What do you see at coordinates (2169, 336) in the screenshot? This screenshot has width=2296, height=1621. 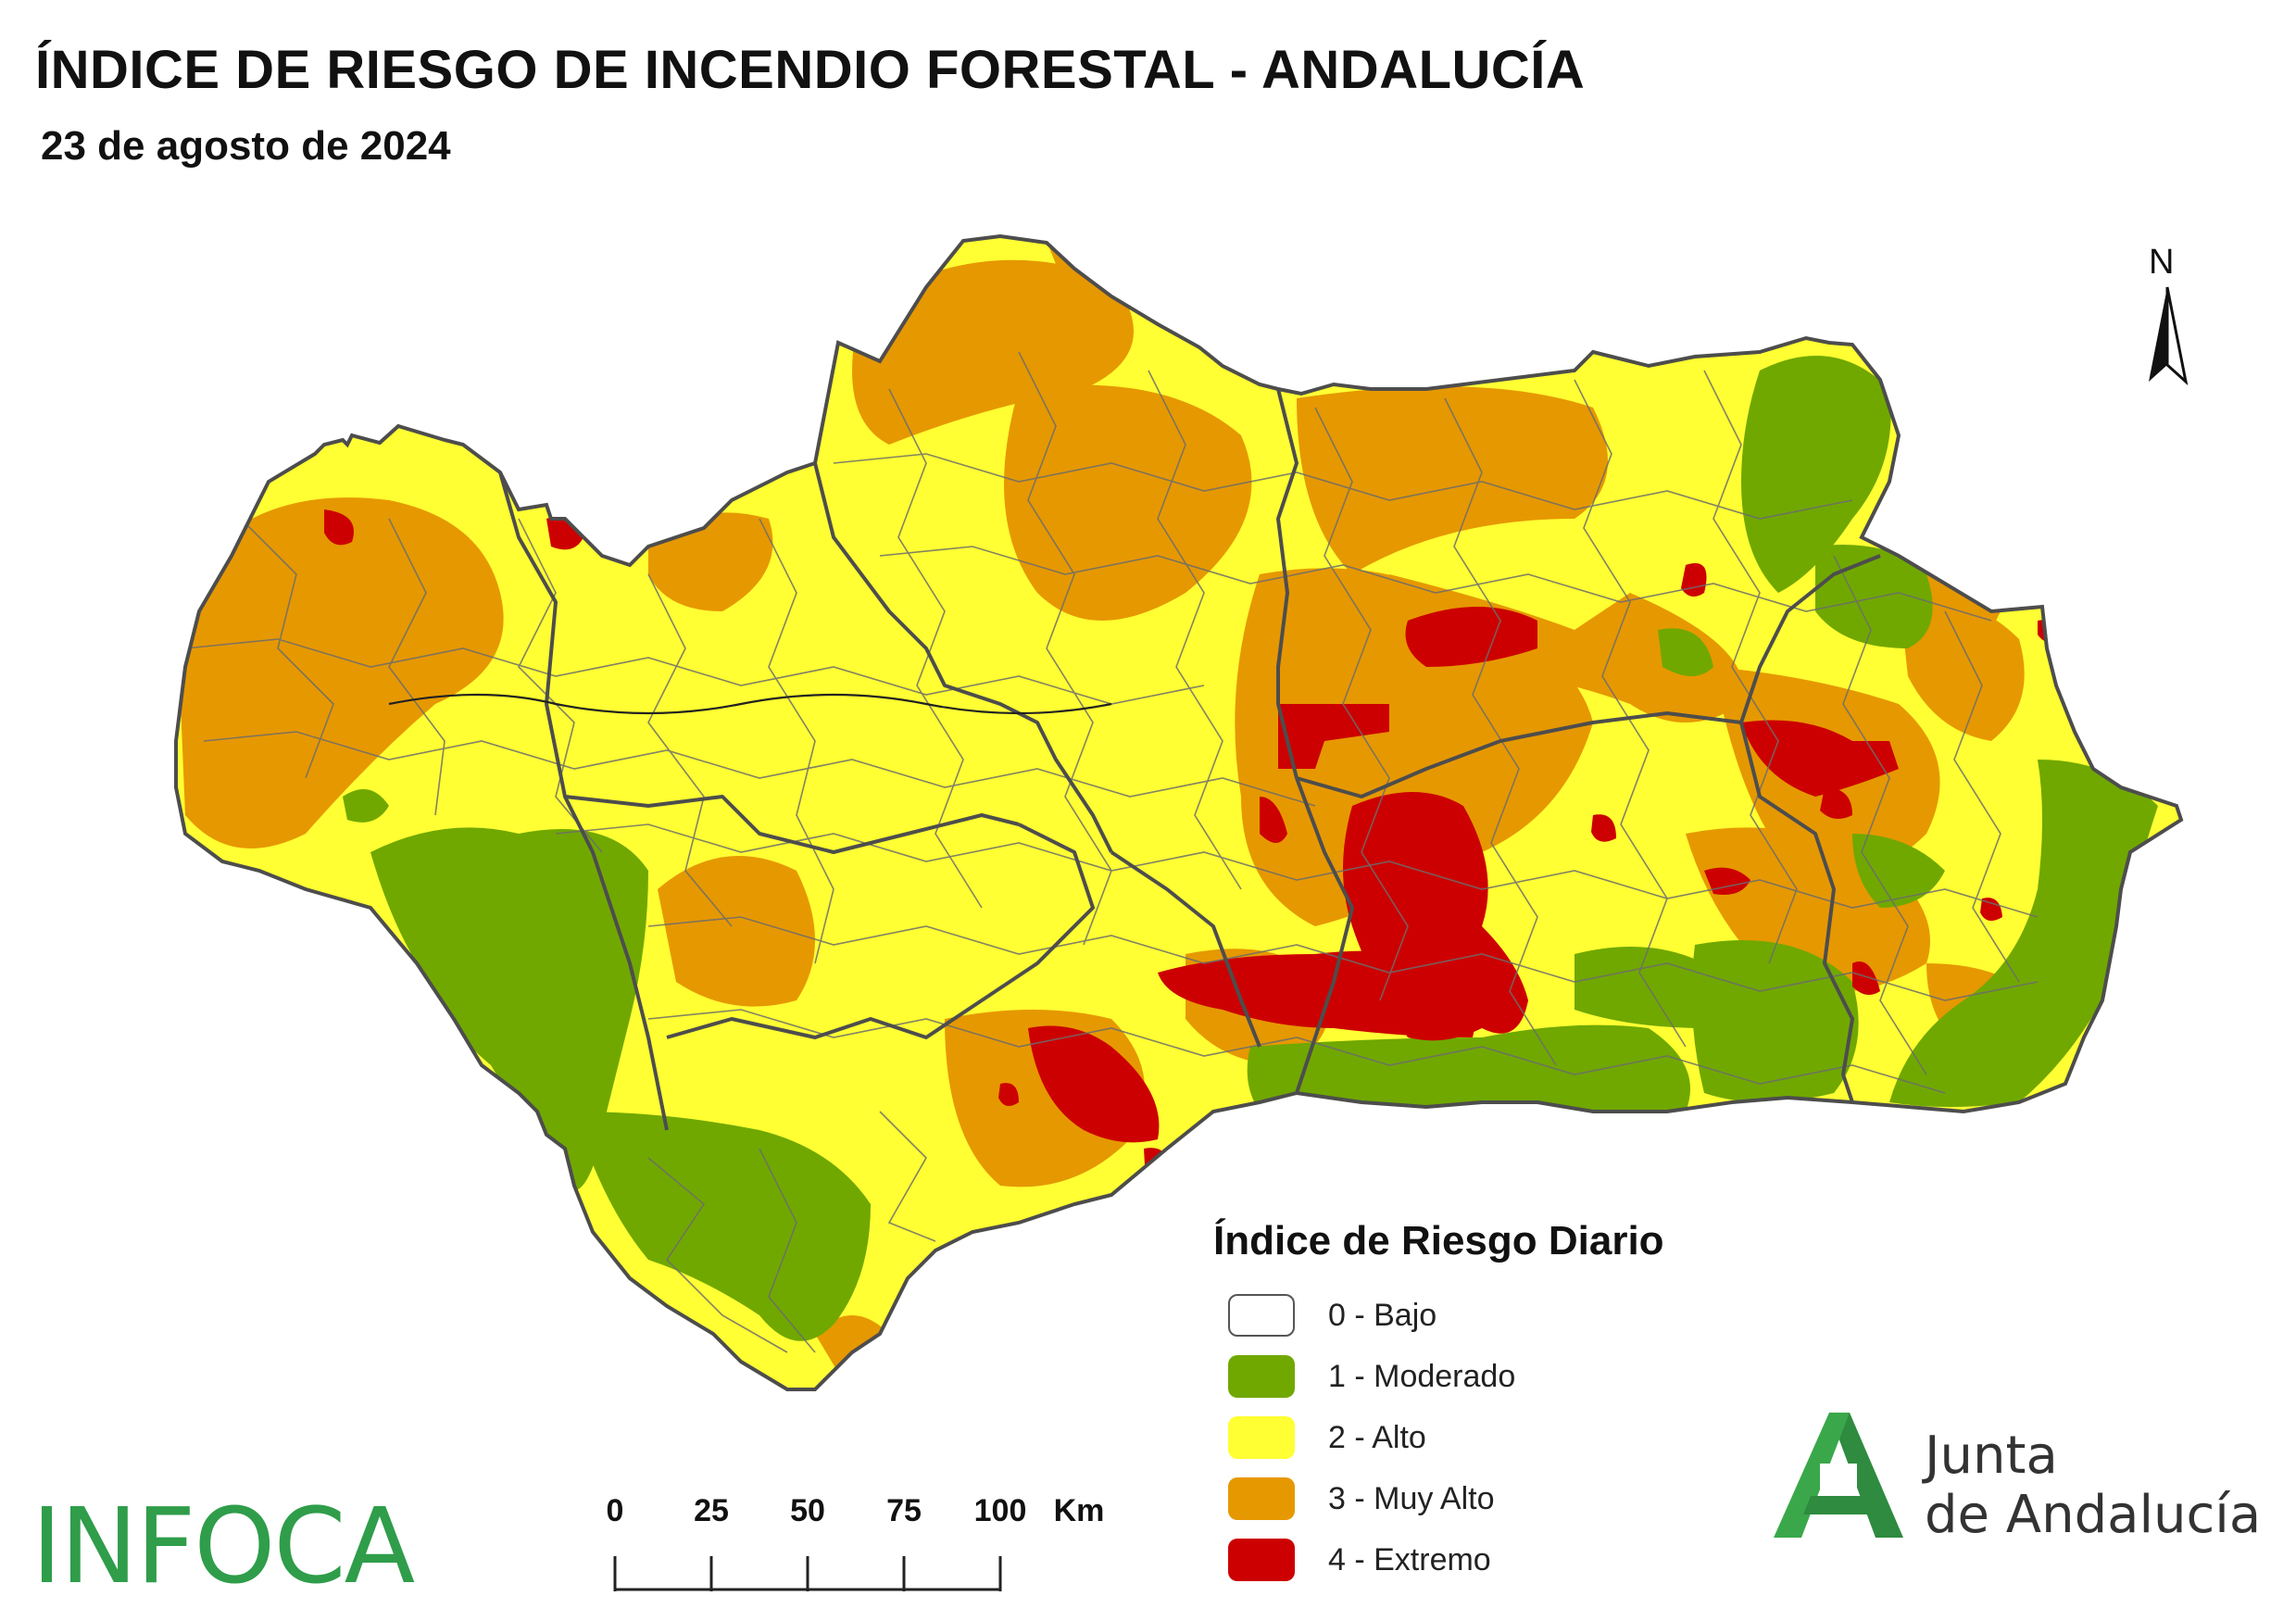 I see `north-arrow-icon` at bounding box center [2169, 336].